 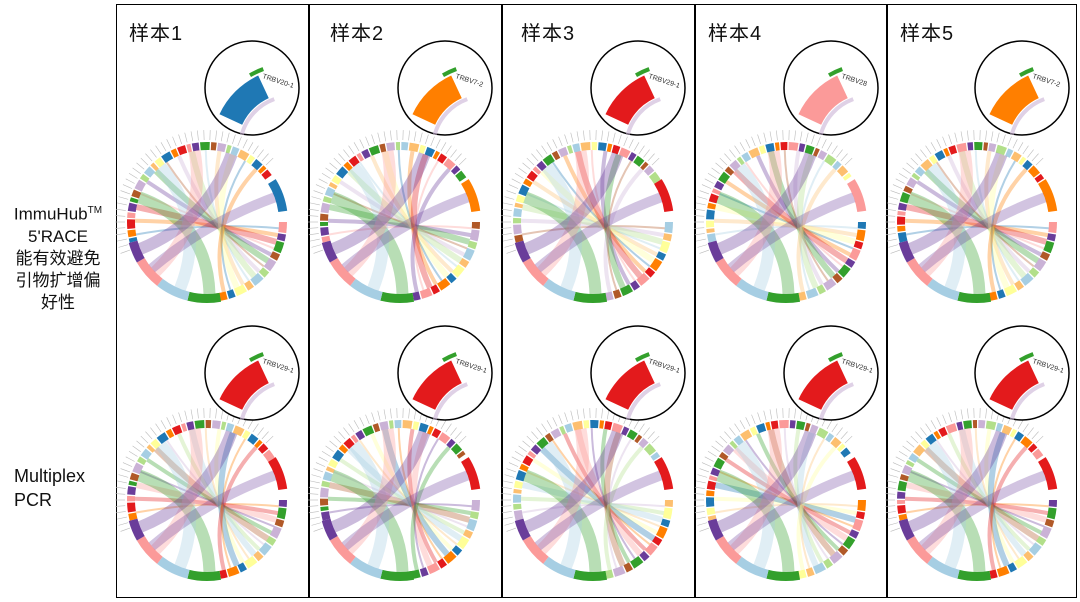 I want to click on highlight-segment, so click(x=857, y=195).